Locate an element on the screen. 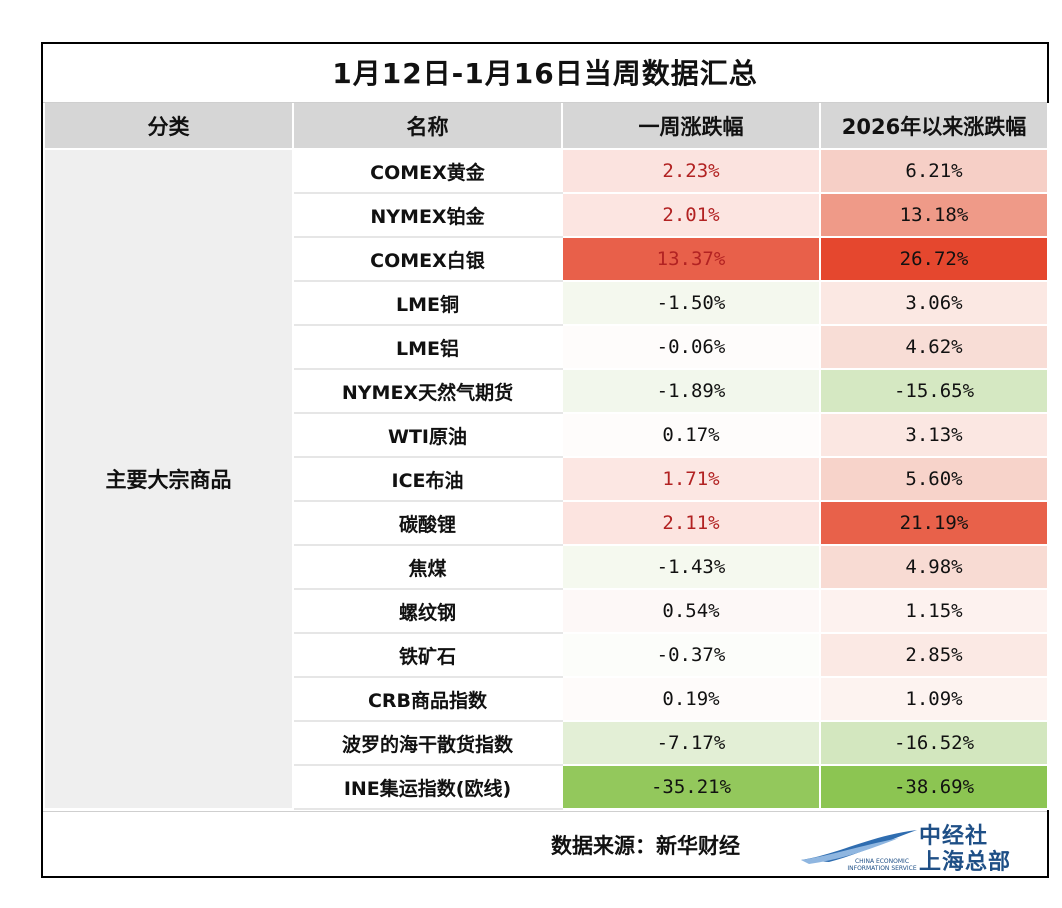  commodity-name: LME铝 is located at coordinates (427, 347).